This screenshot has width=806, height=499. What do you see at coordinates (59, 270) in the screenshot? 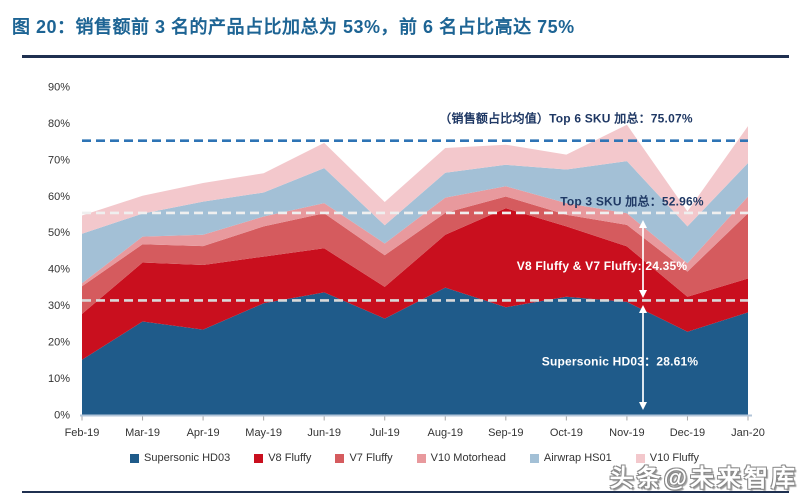
I see `y-axis-label: 40%` at bounding box center [59, 270].